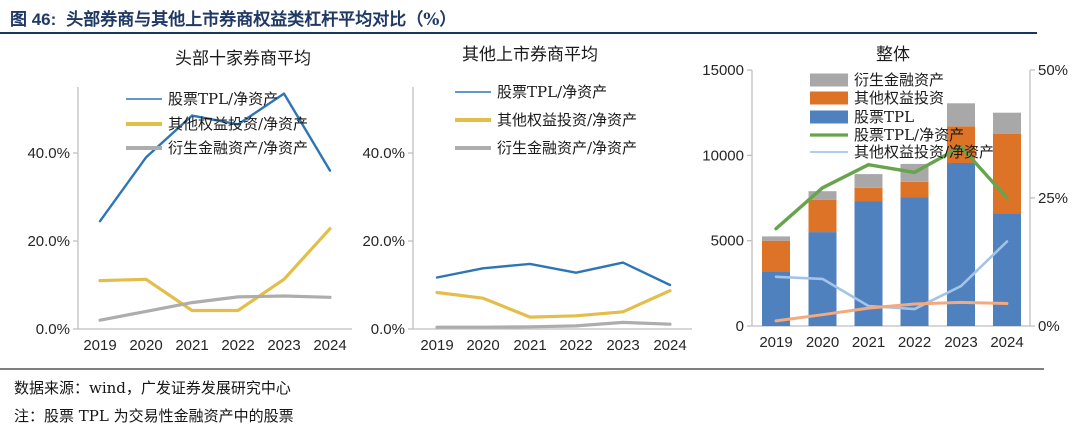 This screenshot has height=435, width=1080. What do you see at coordinates (899, 80) in the screenshot?
I see `legend-label: 衍生金融资产` at bounding box center [899, 80].